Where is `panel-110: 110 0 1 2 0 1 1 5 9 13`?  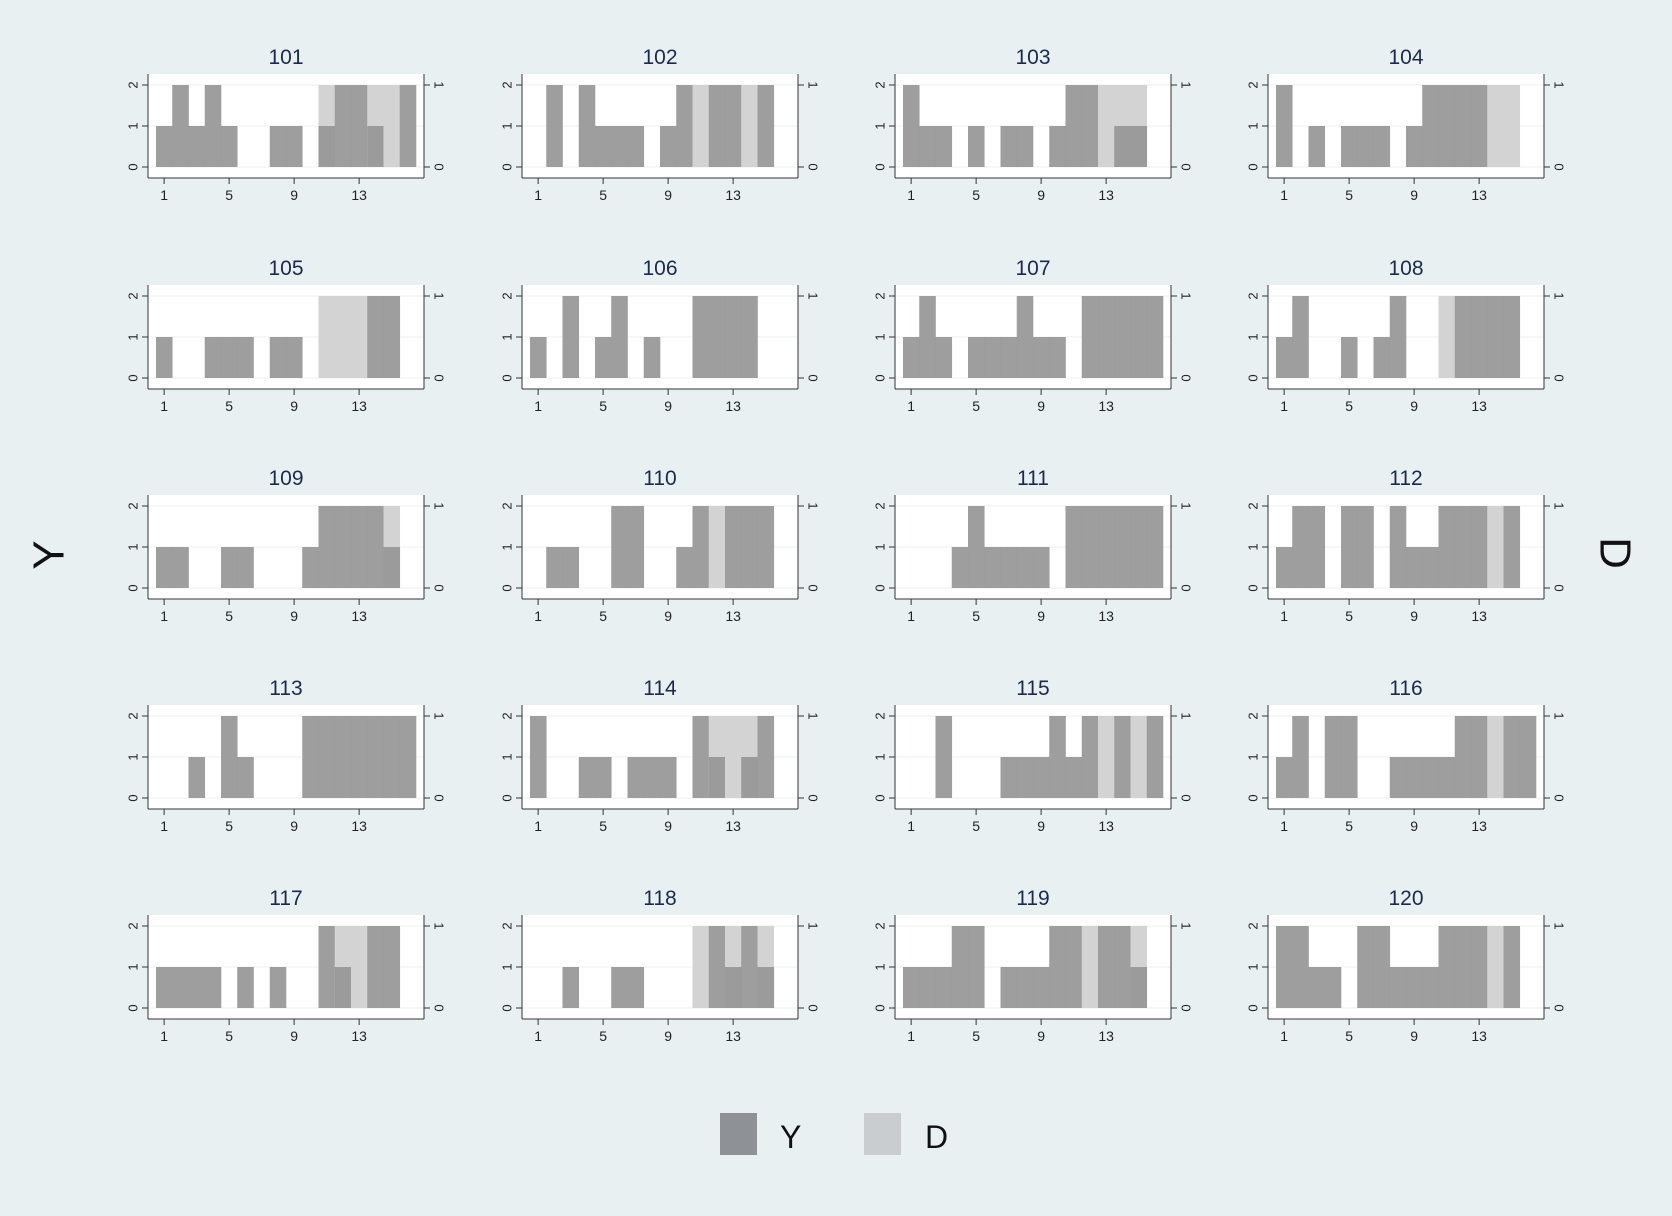 panel-110: 110 0 1 2 0 1 1 5 9 13 is located at coordinates (659, 545).